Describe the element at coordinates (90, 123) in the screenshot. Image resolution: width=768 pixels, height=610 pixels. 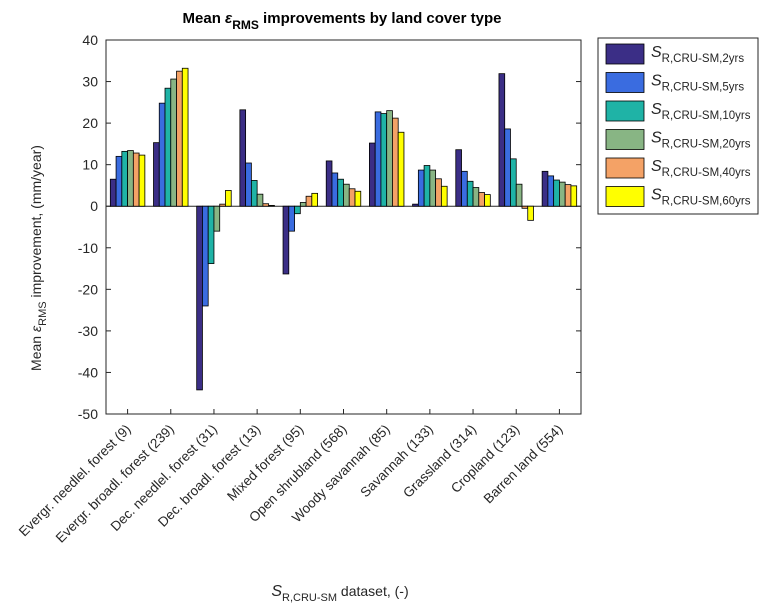
I see `y-tick-label: 20` at that location.